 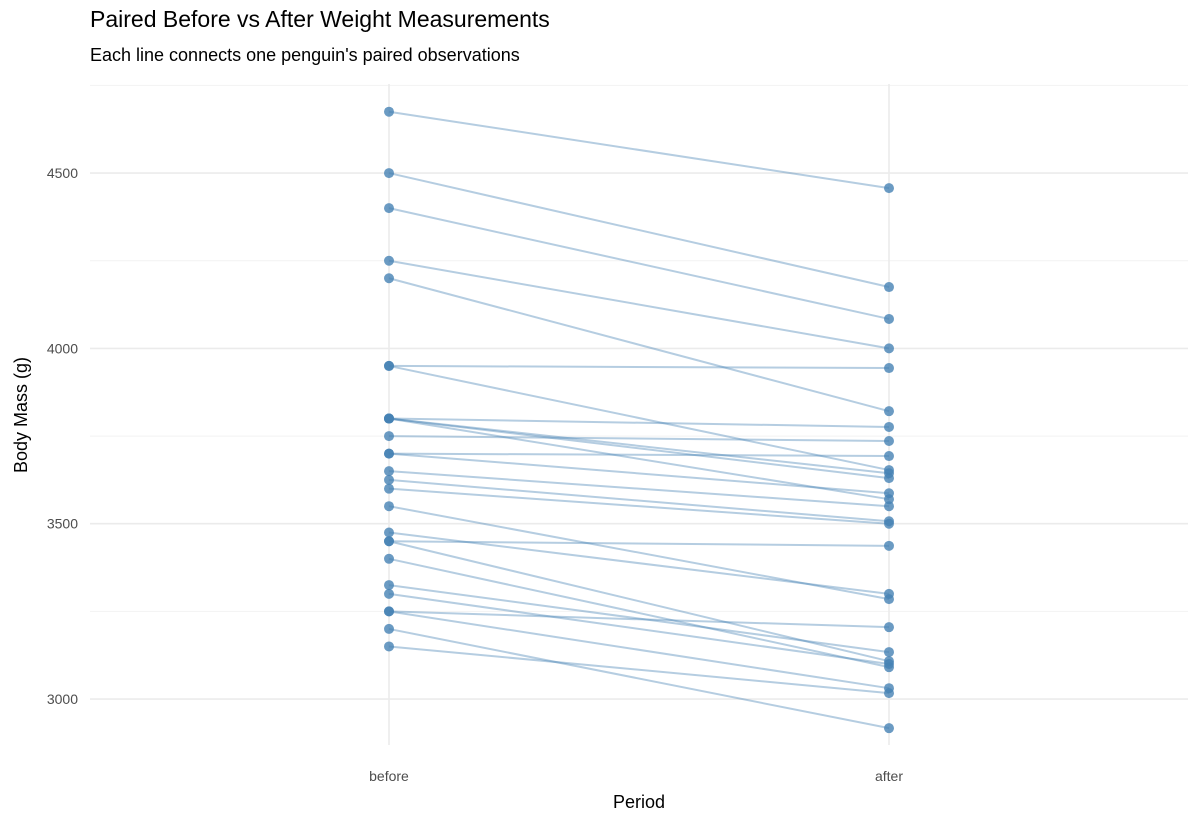 I want to click on x-tick-label: before, so click(x=389, y=776).